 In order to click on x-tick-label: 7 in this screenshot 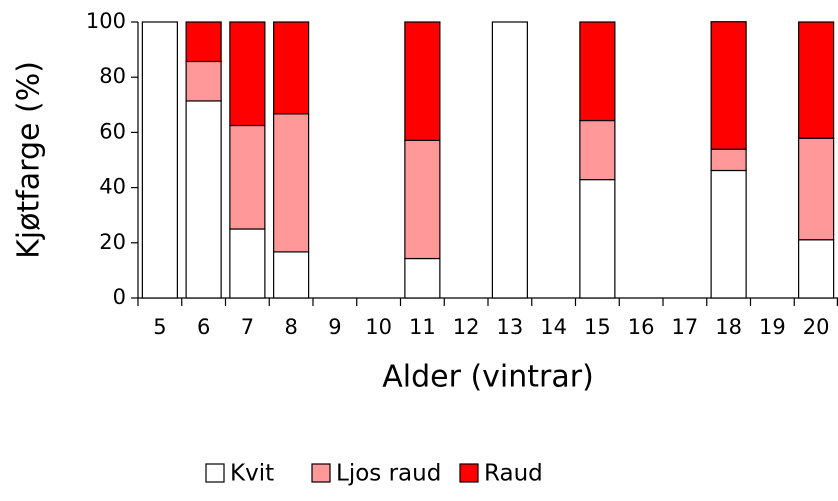, I will do `click(247, 327)`.